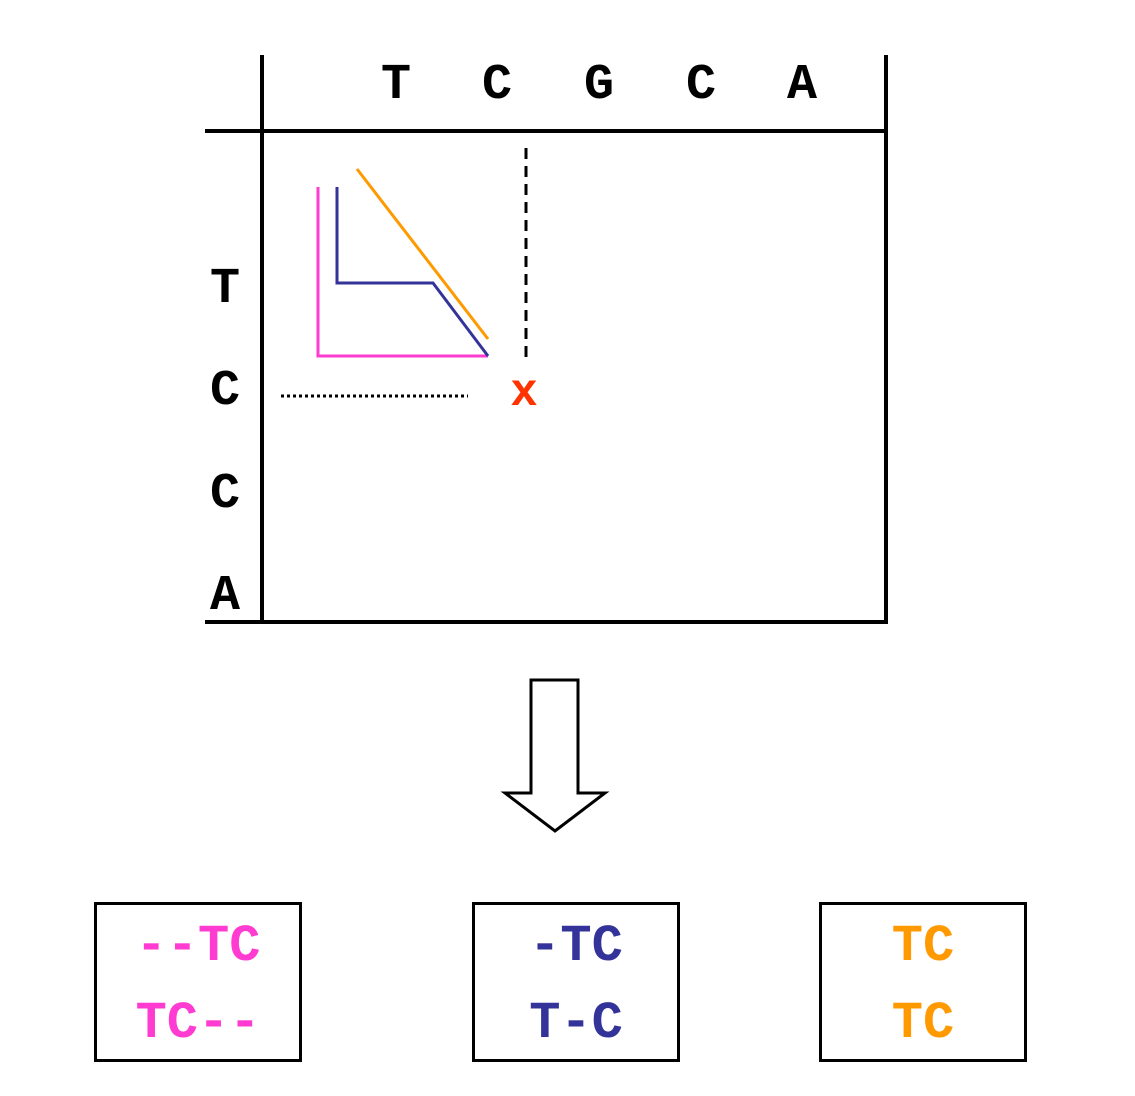 This screenshot has height=1096, width=1135. I want to click on magenta-path, so click(403, 271).